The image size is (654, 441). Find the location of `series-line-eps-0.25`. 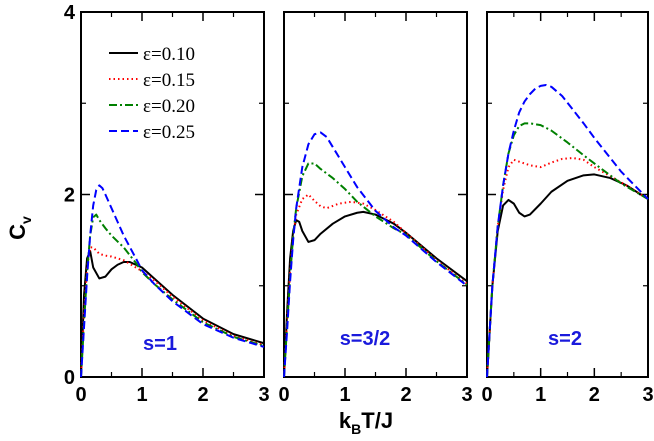

series-line-eps-0.25 is located at coordinates (172, 281).